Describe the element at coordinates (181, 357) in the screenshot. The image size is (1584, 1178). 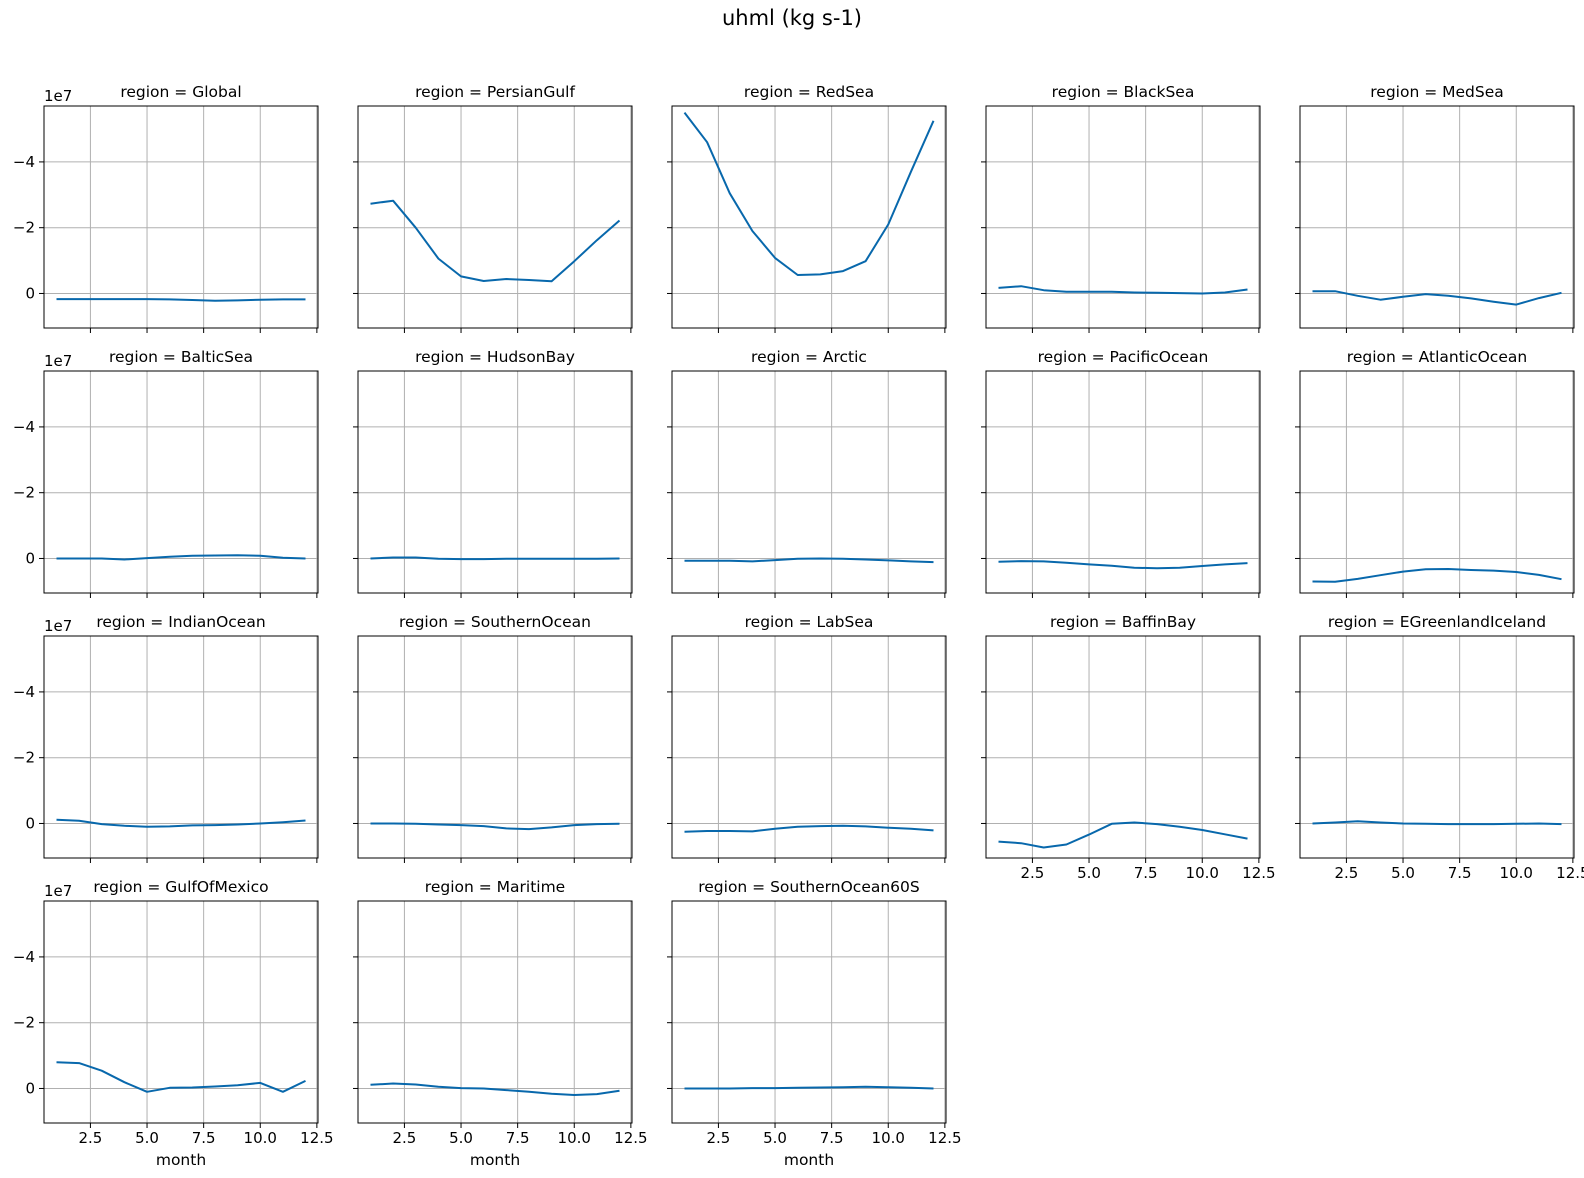
I see `panel-title: region = BalticSea` at that location.